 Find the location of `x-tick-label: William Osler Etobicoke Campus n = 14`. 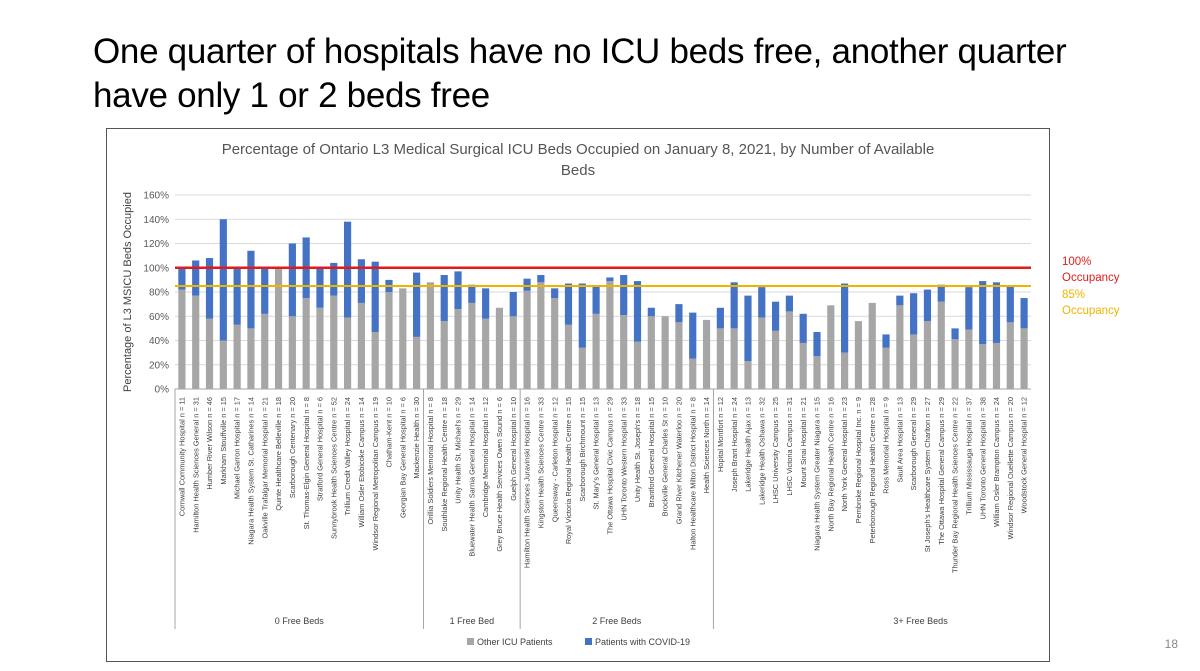

x-tick-label: William Osler Etobicoke Campus n = 14 is located at coordinates (361, 462).